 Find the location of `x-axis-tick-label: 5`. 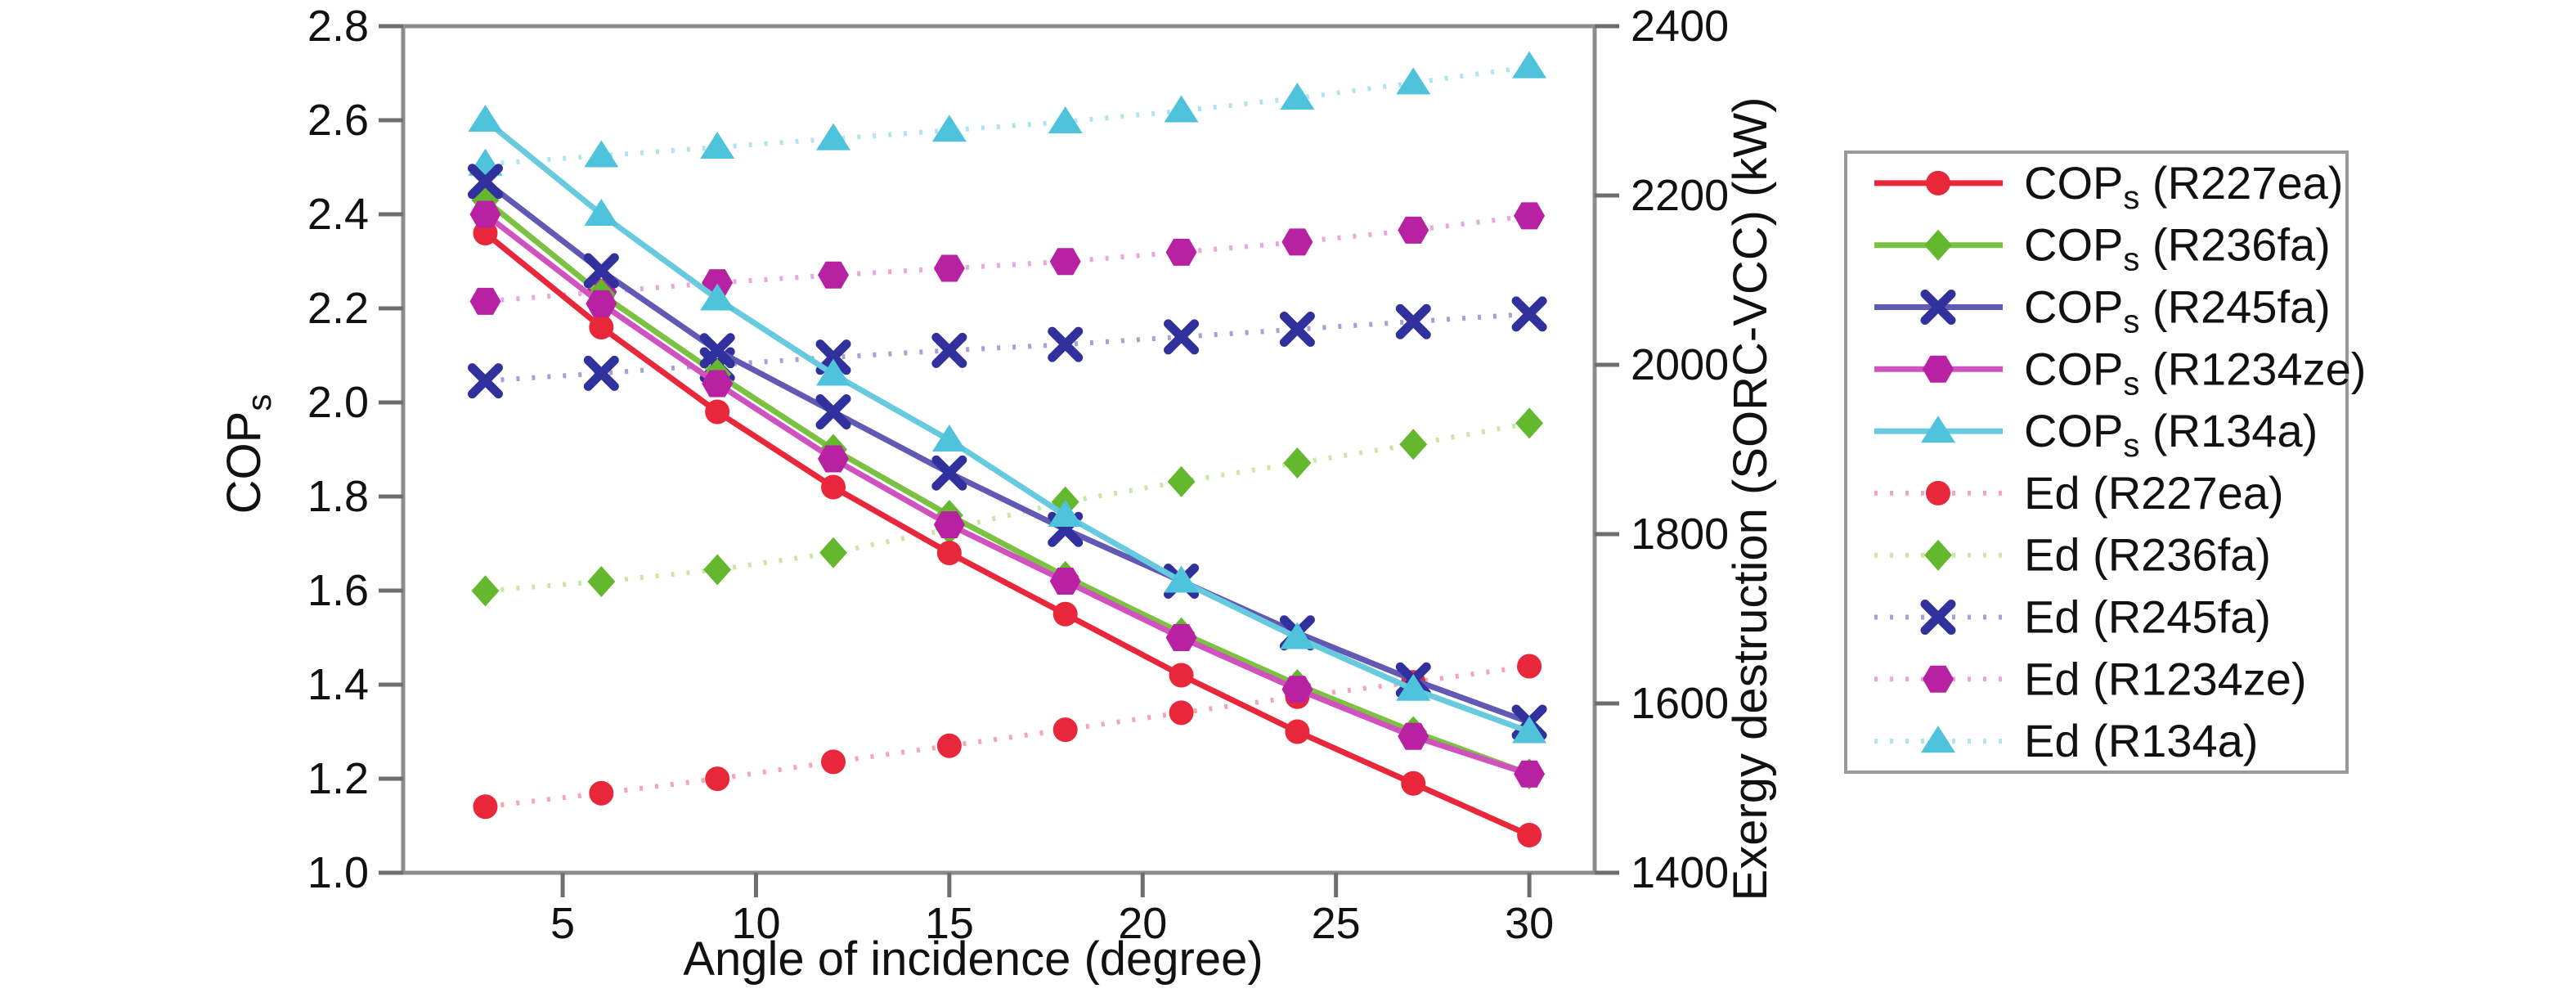

x-axis-tick-label: 5 is located at coordinates (562, 923).